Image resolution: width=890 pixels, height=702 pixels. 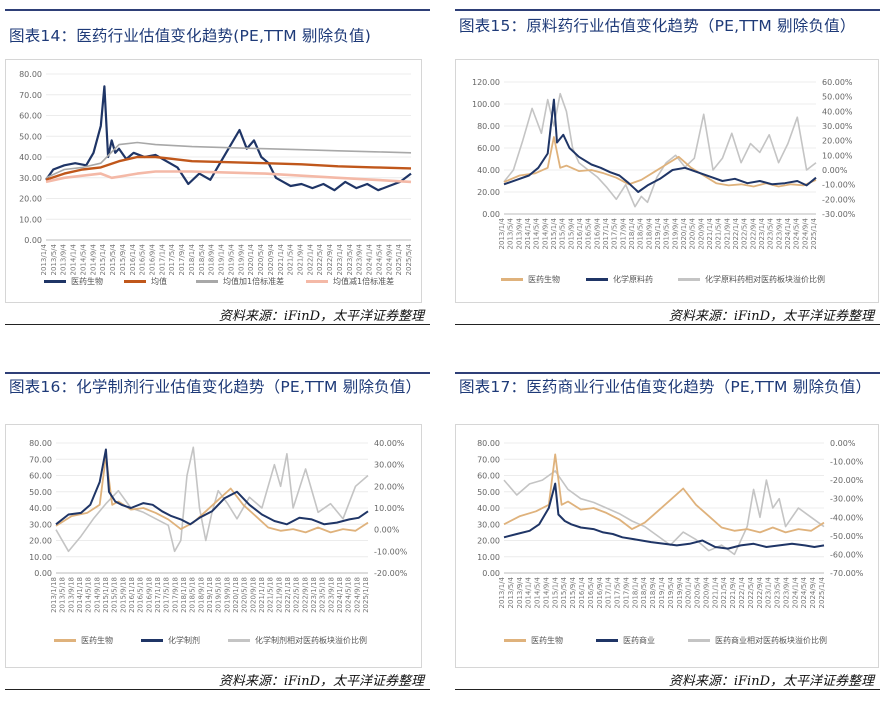 I want to click on y2-tick-label: 40.00%, so click(x=389, y=443).